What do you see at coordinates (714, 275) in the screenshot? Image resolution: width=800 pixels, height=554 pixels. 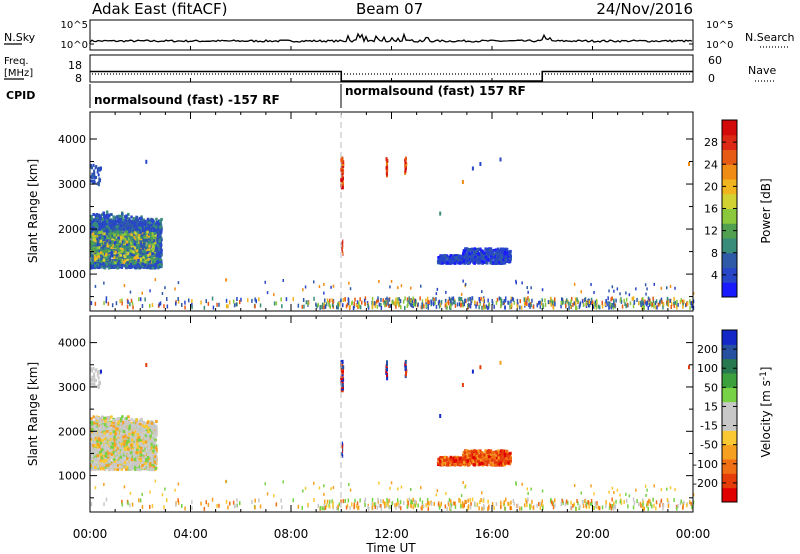 I see `colorbar-tick-label: 4` at bounding box center [714, 275].